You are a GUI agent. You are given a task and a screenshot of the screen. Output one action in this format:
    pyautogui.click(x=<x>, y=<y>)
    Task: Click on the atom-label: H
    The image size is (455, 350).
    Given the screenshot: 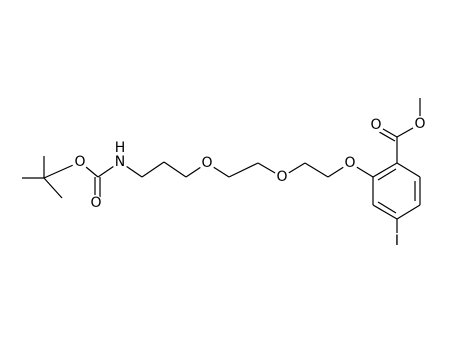 What is the action you would take?
    pyautogui.click(x=120, y=148)
    